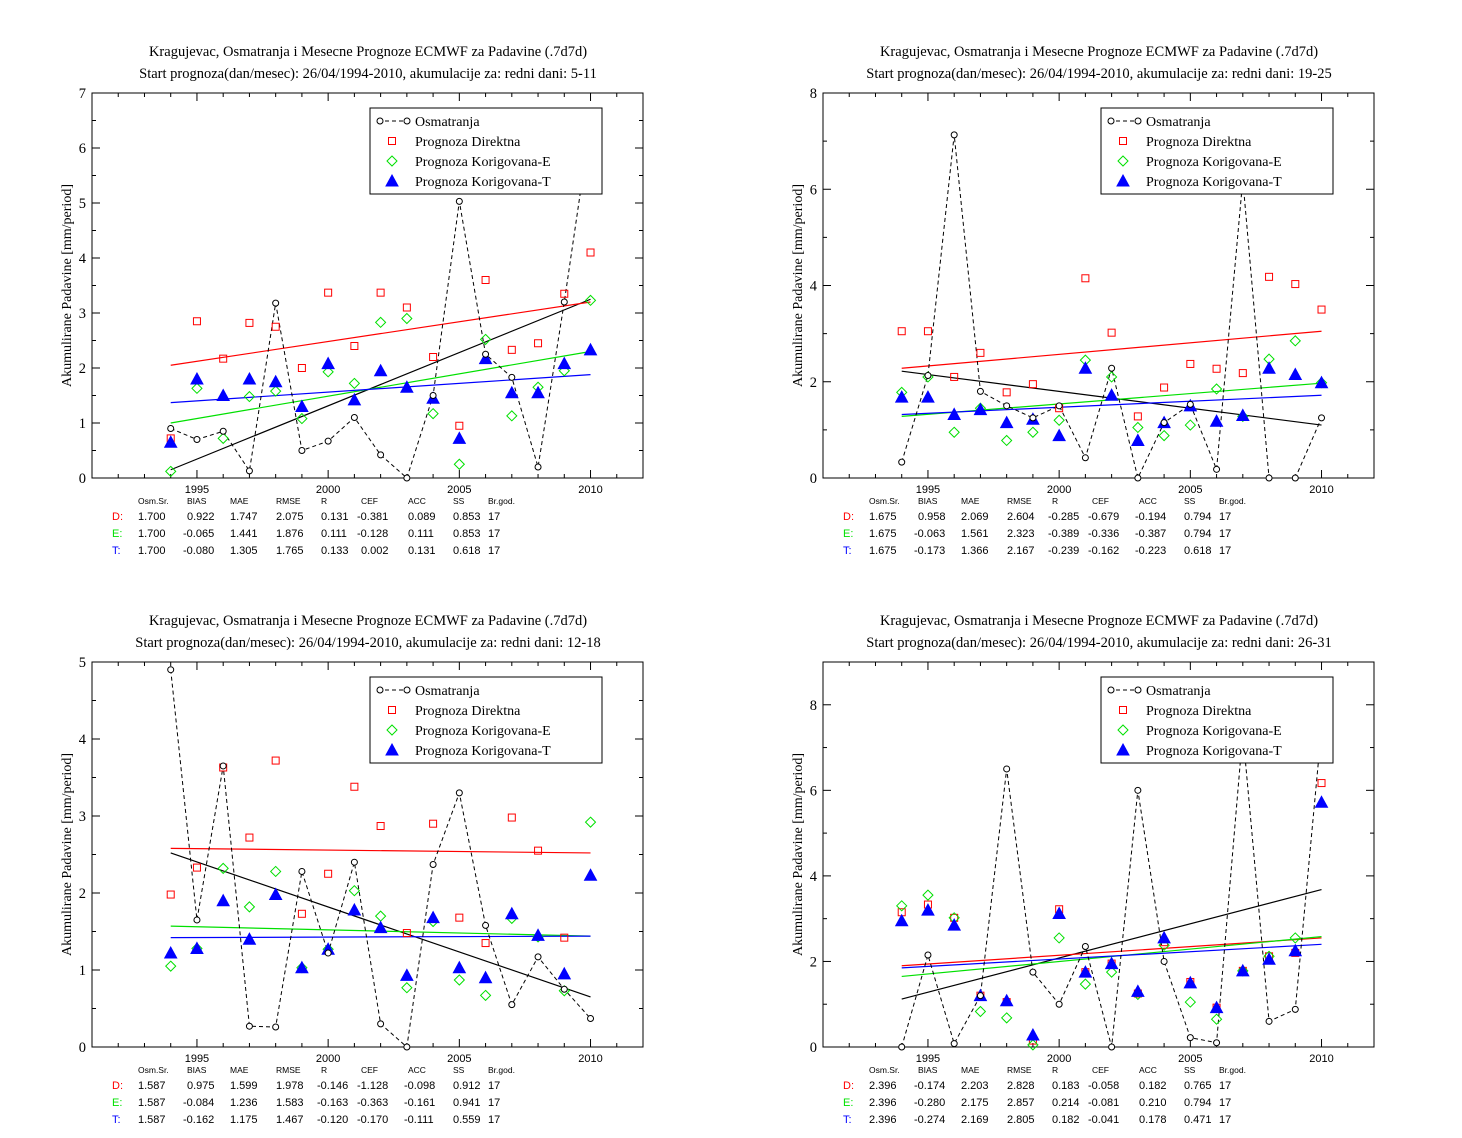 Image resolution: width=1462 pixels, height=1138 pixels. Describe the element at coordinates (1021, 1086) in the screenshot. I see `stats-cell: 2.828` at that location.